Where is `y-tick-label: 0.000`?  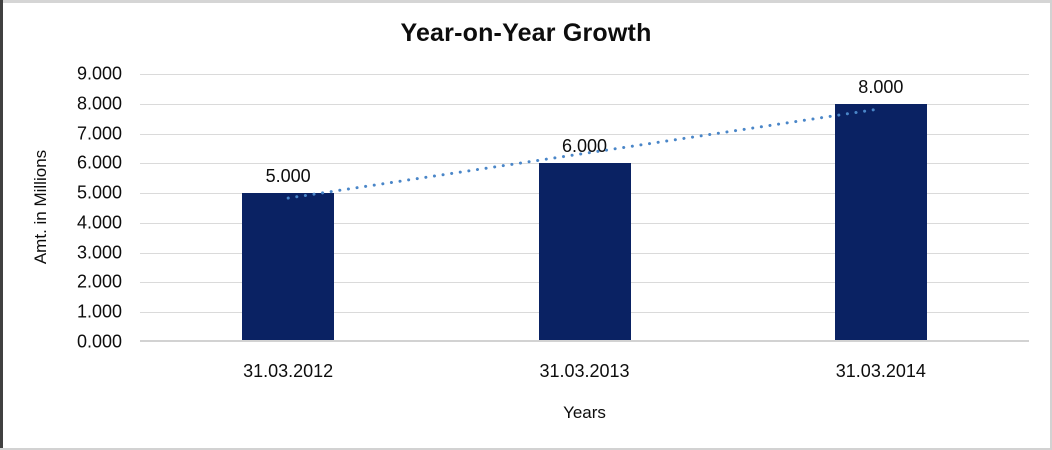
y-tick-label: 0.000 is located at coordinates (99, 341).